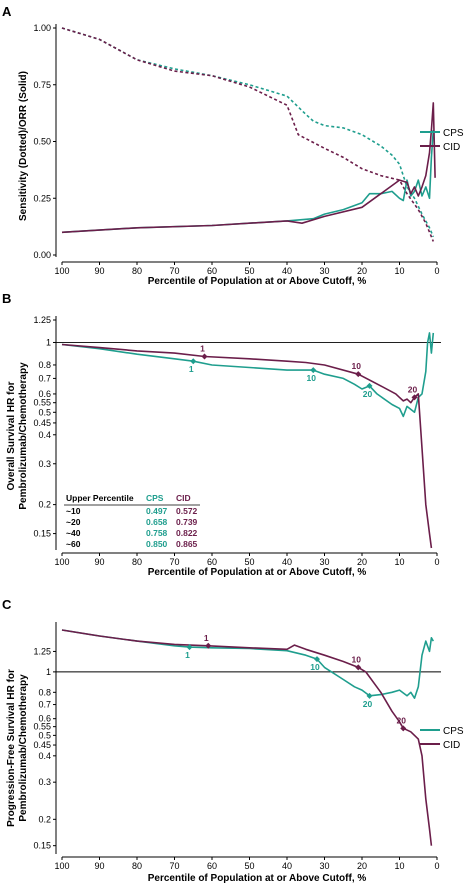 The height and width of the screenshot is (885, 474). Describe the element at coordinates (42, 142) in the screenshot. I see `panel-a-y-tick-label: 0.50` at that location.